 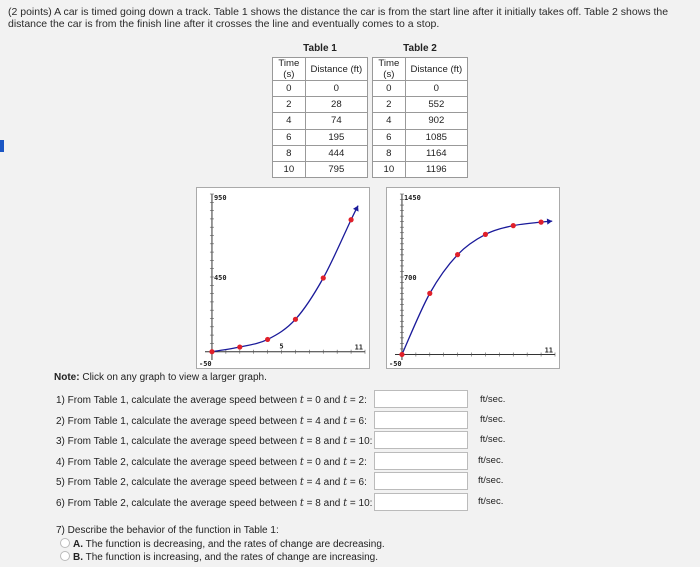 I want to click on table1-header-time: Time (s), so click(x=289, y=69).